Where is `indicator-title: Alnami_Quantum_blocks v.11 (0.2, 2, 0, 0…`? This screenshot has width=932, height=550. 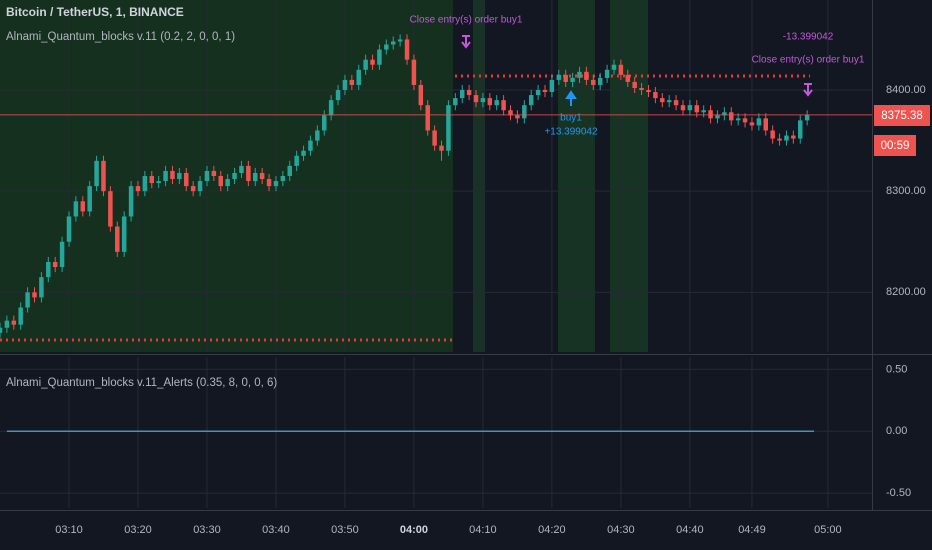 indicator-title: Alnami_Quantum_blocks v.11 (0.2, 2, 0, 0… is located at coordinates (120, 37).